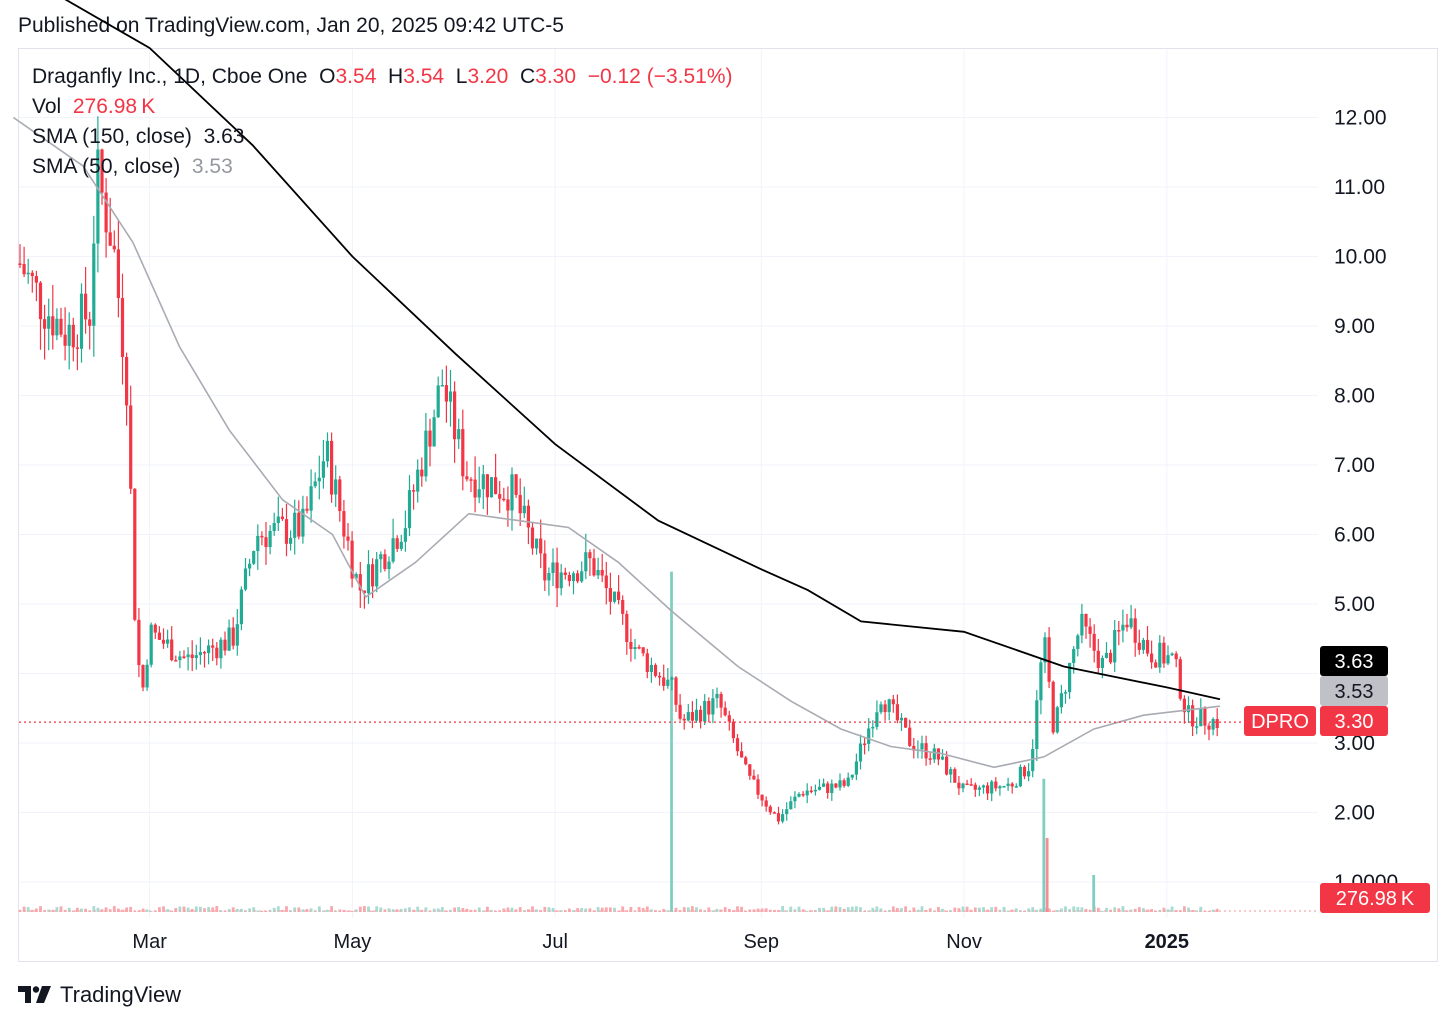  I want to click on ticker-badge, so click(1280, 721).